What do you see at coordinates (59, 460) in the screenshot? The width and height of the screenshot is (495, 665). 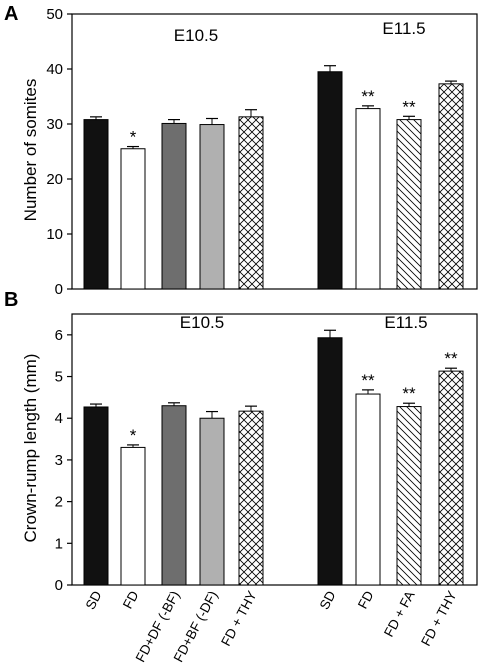 I see `panel-b-ytick-label: 3` at bounding box center [59, 460].